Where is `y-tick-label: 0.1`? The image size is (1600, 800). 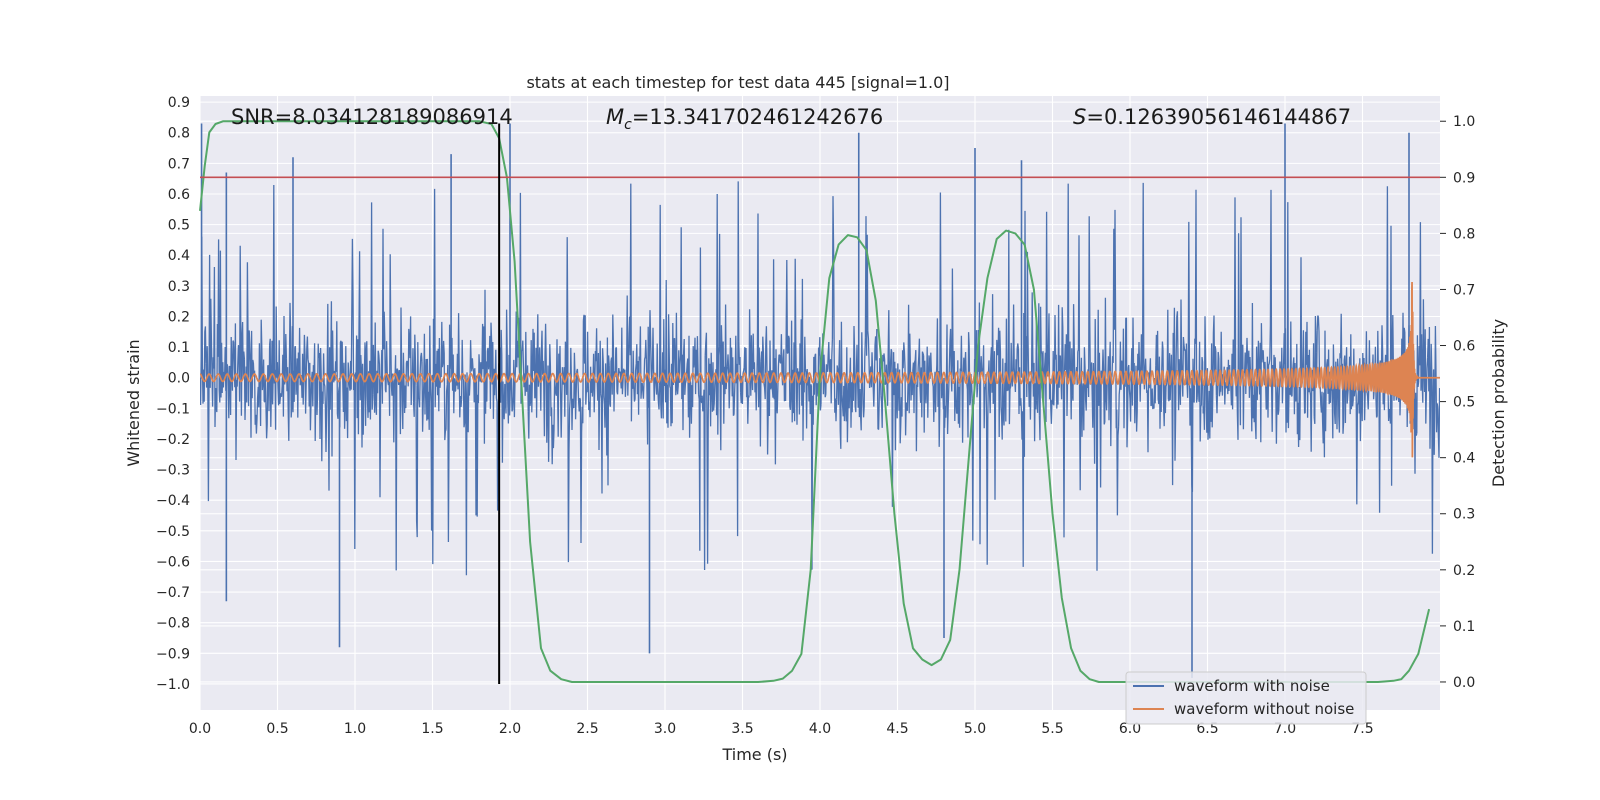
y-tick-label: 0.1 is located at coordinates (179, 348).